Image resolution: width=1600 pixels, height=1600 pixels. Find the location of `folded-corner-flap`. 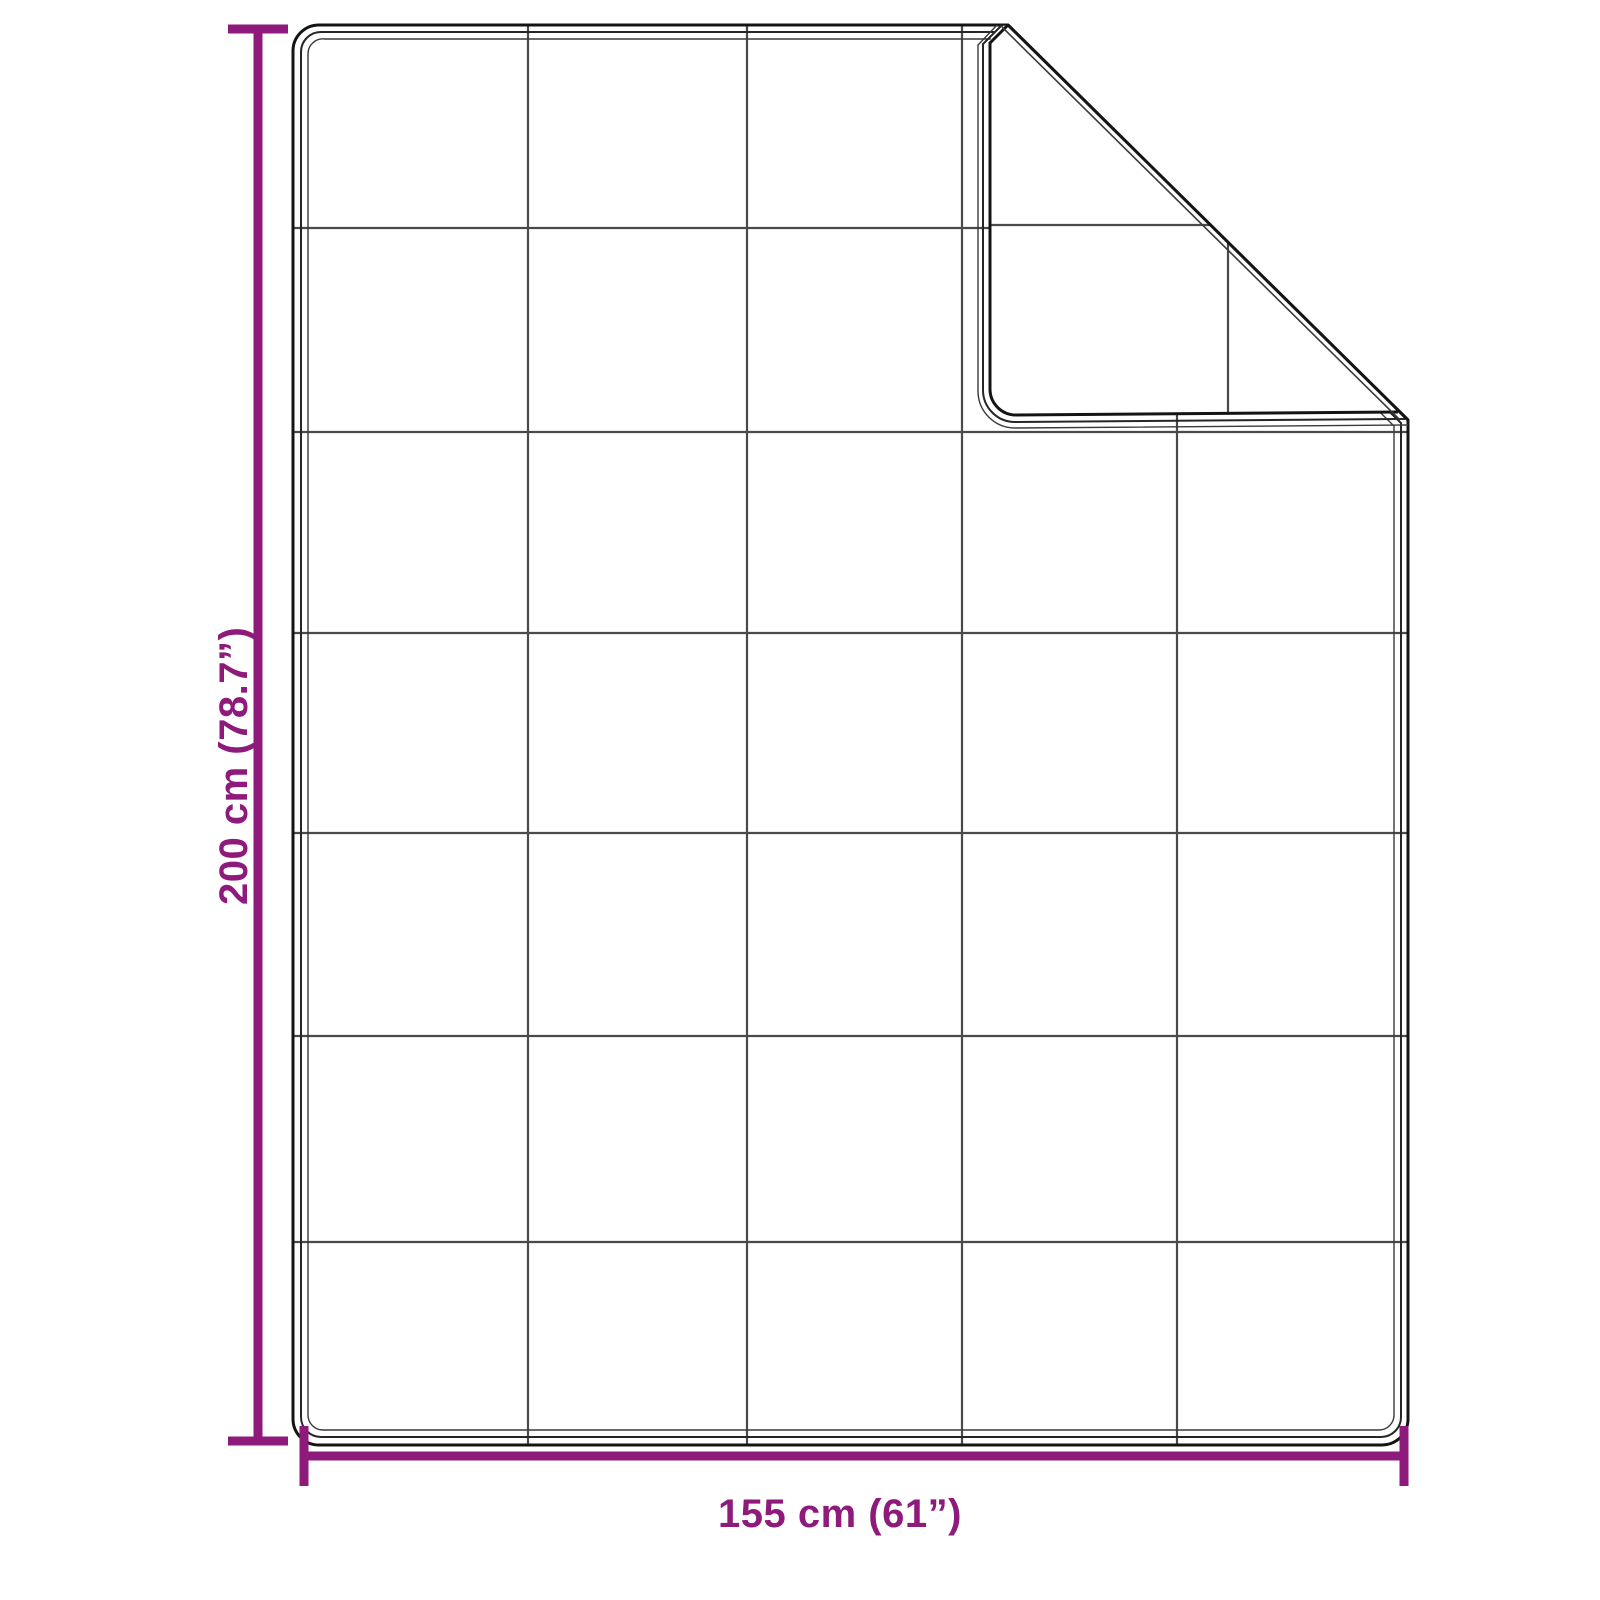

folded-corner-flap is located at coordinates (1193, 226).